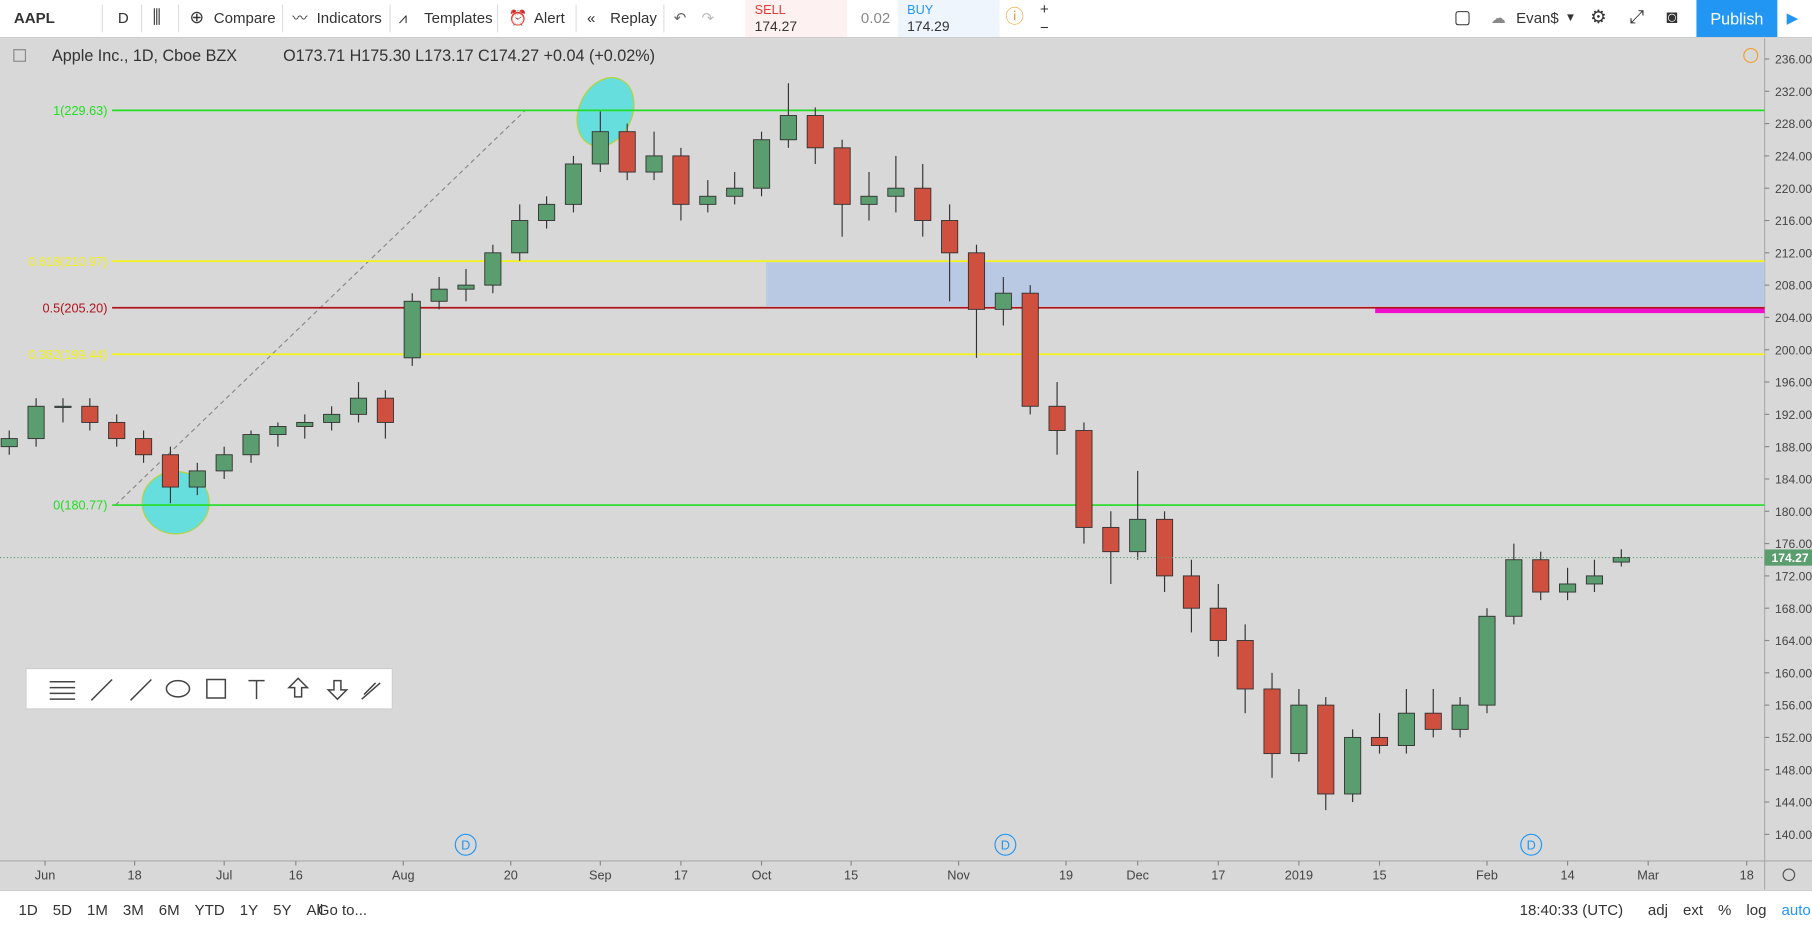  What do you see at coordinates (123, 18) in the screenshot?
I see `interval: D` at bounding box center [123, 18].